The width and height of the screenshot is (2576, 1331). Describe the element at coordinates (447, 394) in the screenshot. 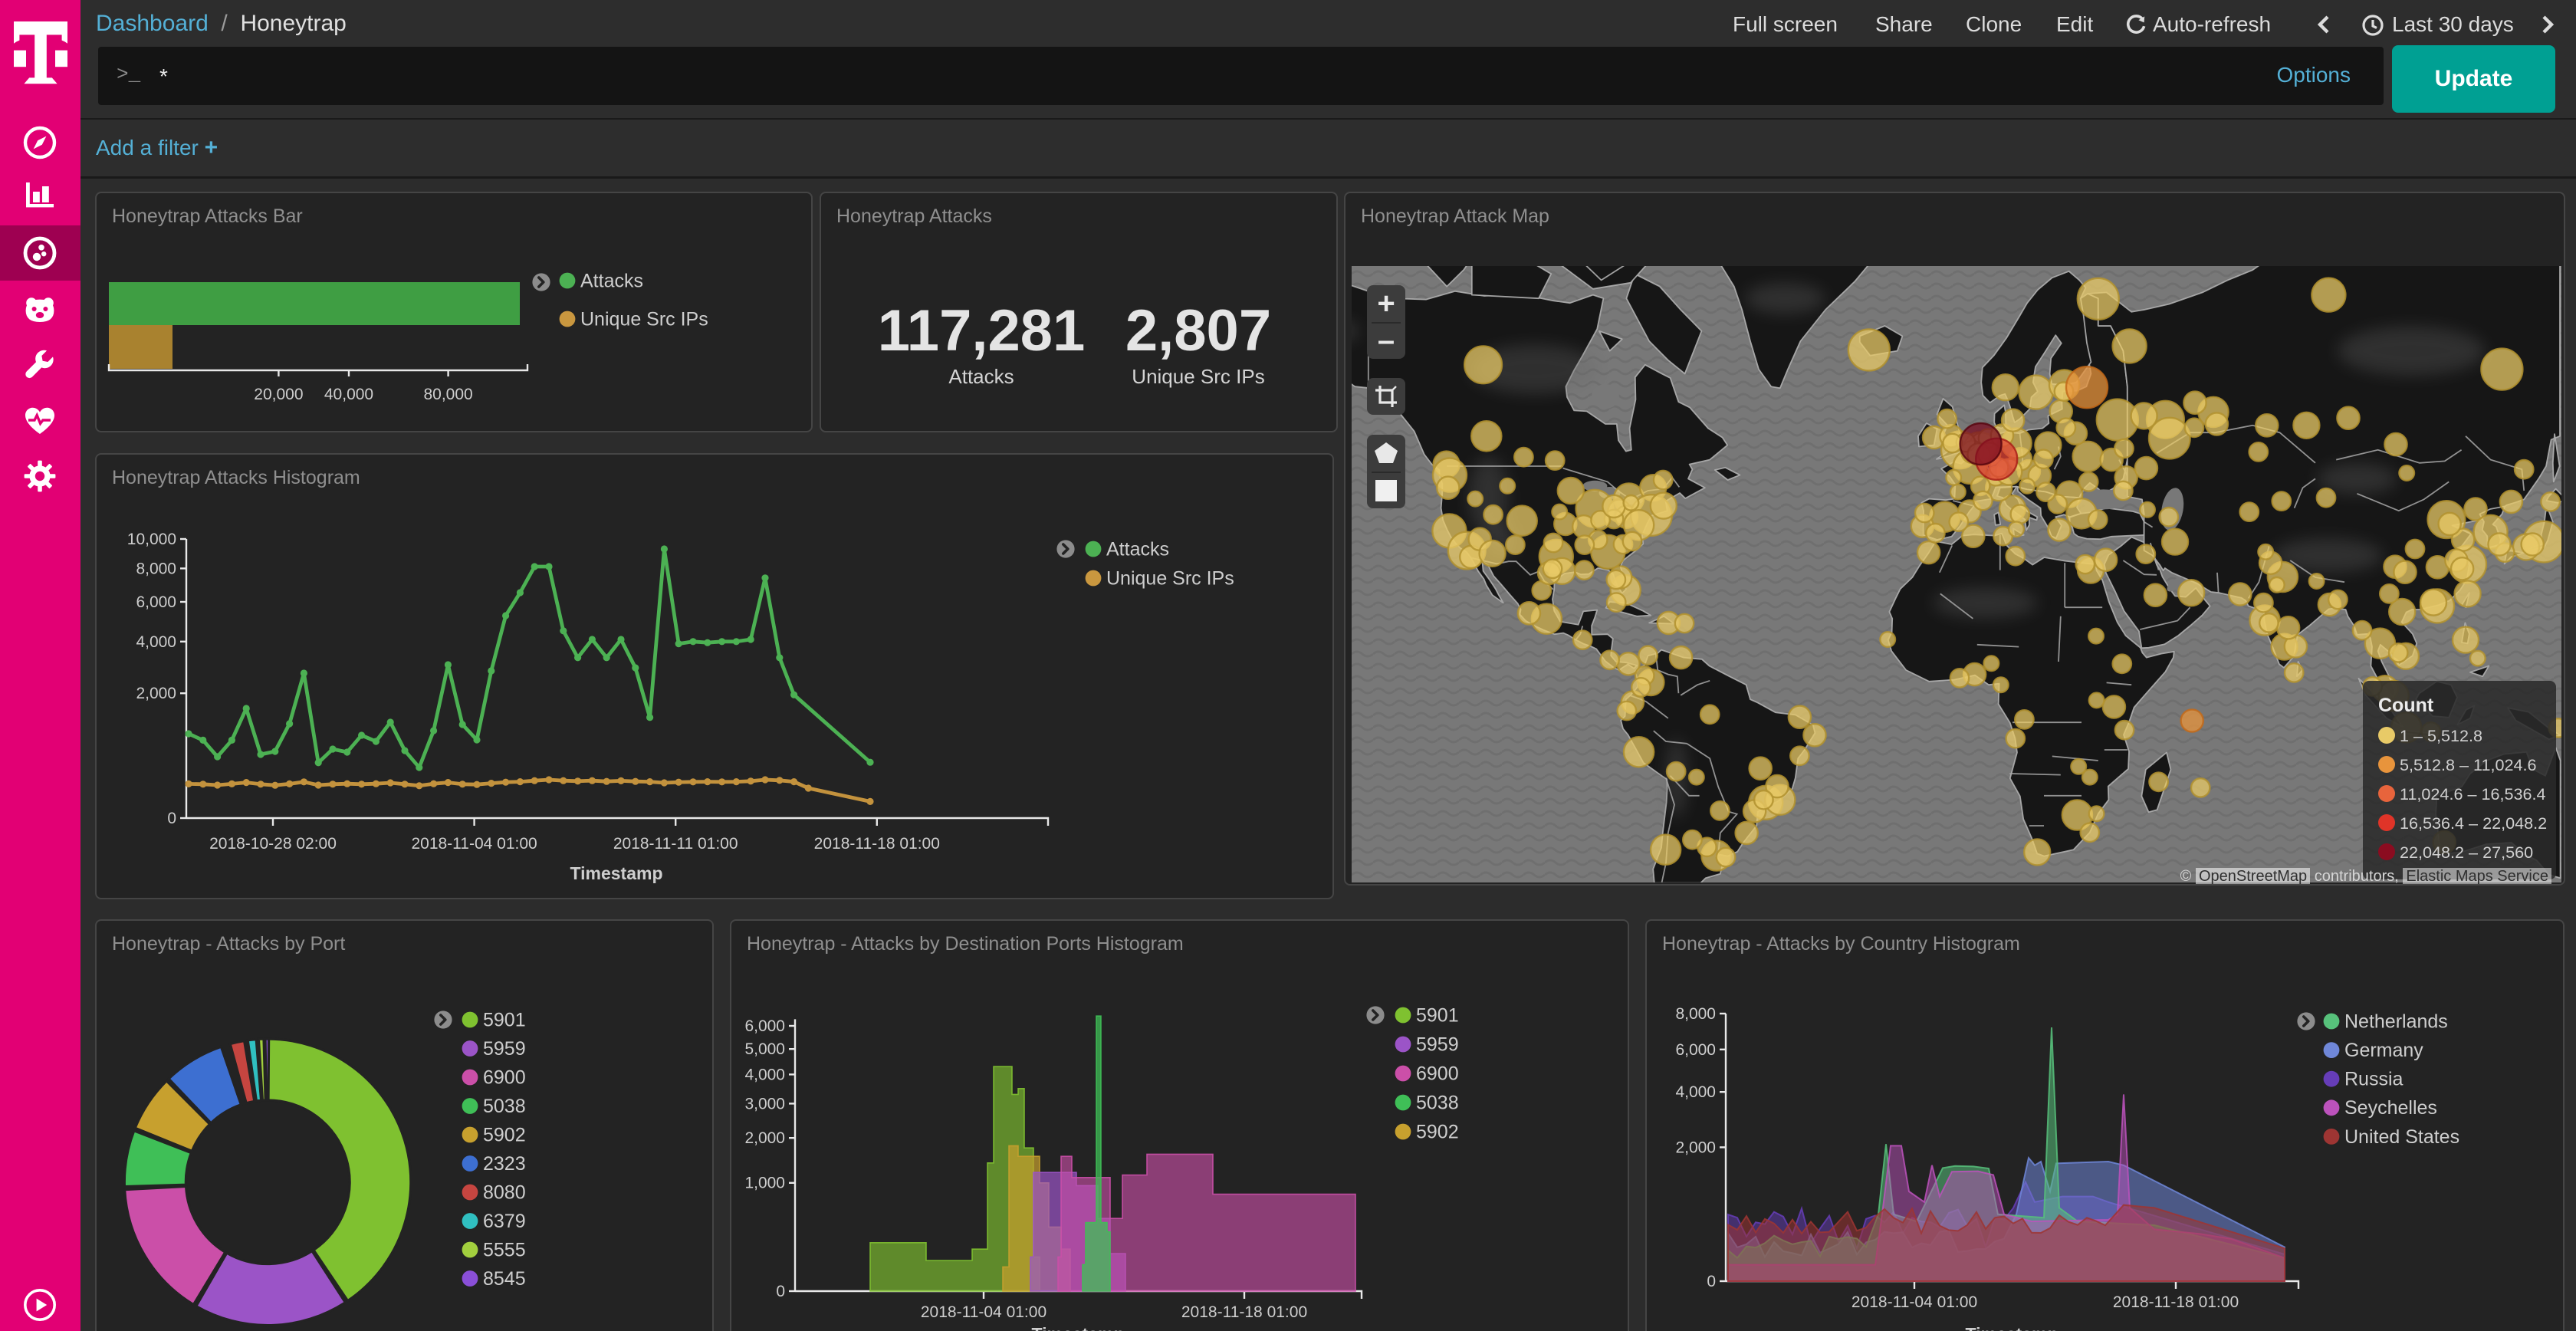

I see `svg-text: 80,000` at that location.